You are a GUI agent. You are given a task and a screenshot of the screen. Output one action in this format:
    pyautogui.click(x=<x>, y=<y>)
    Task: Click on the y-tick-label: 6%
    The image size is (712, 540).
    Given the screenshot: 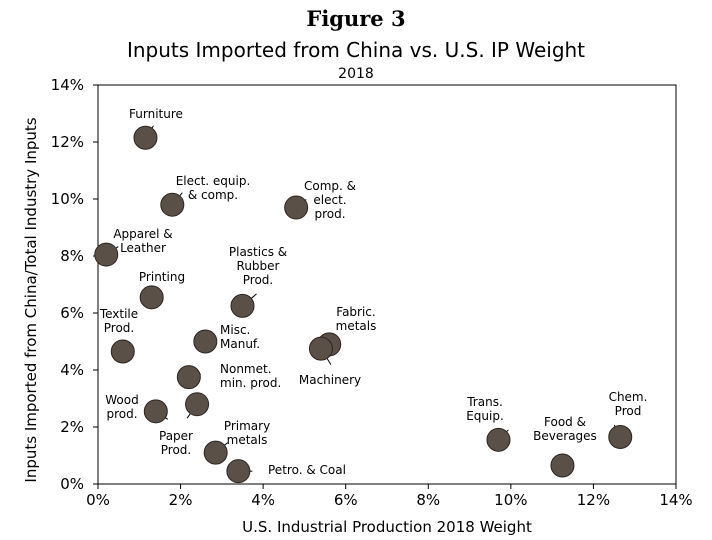 What is the action you would take?
    pyautogui.click(x=72, y=313)
    